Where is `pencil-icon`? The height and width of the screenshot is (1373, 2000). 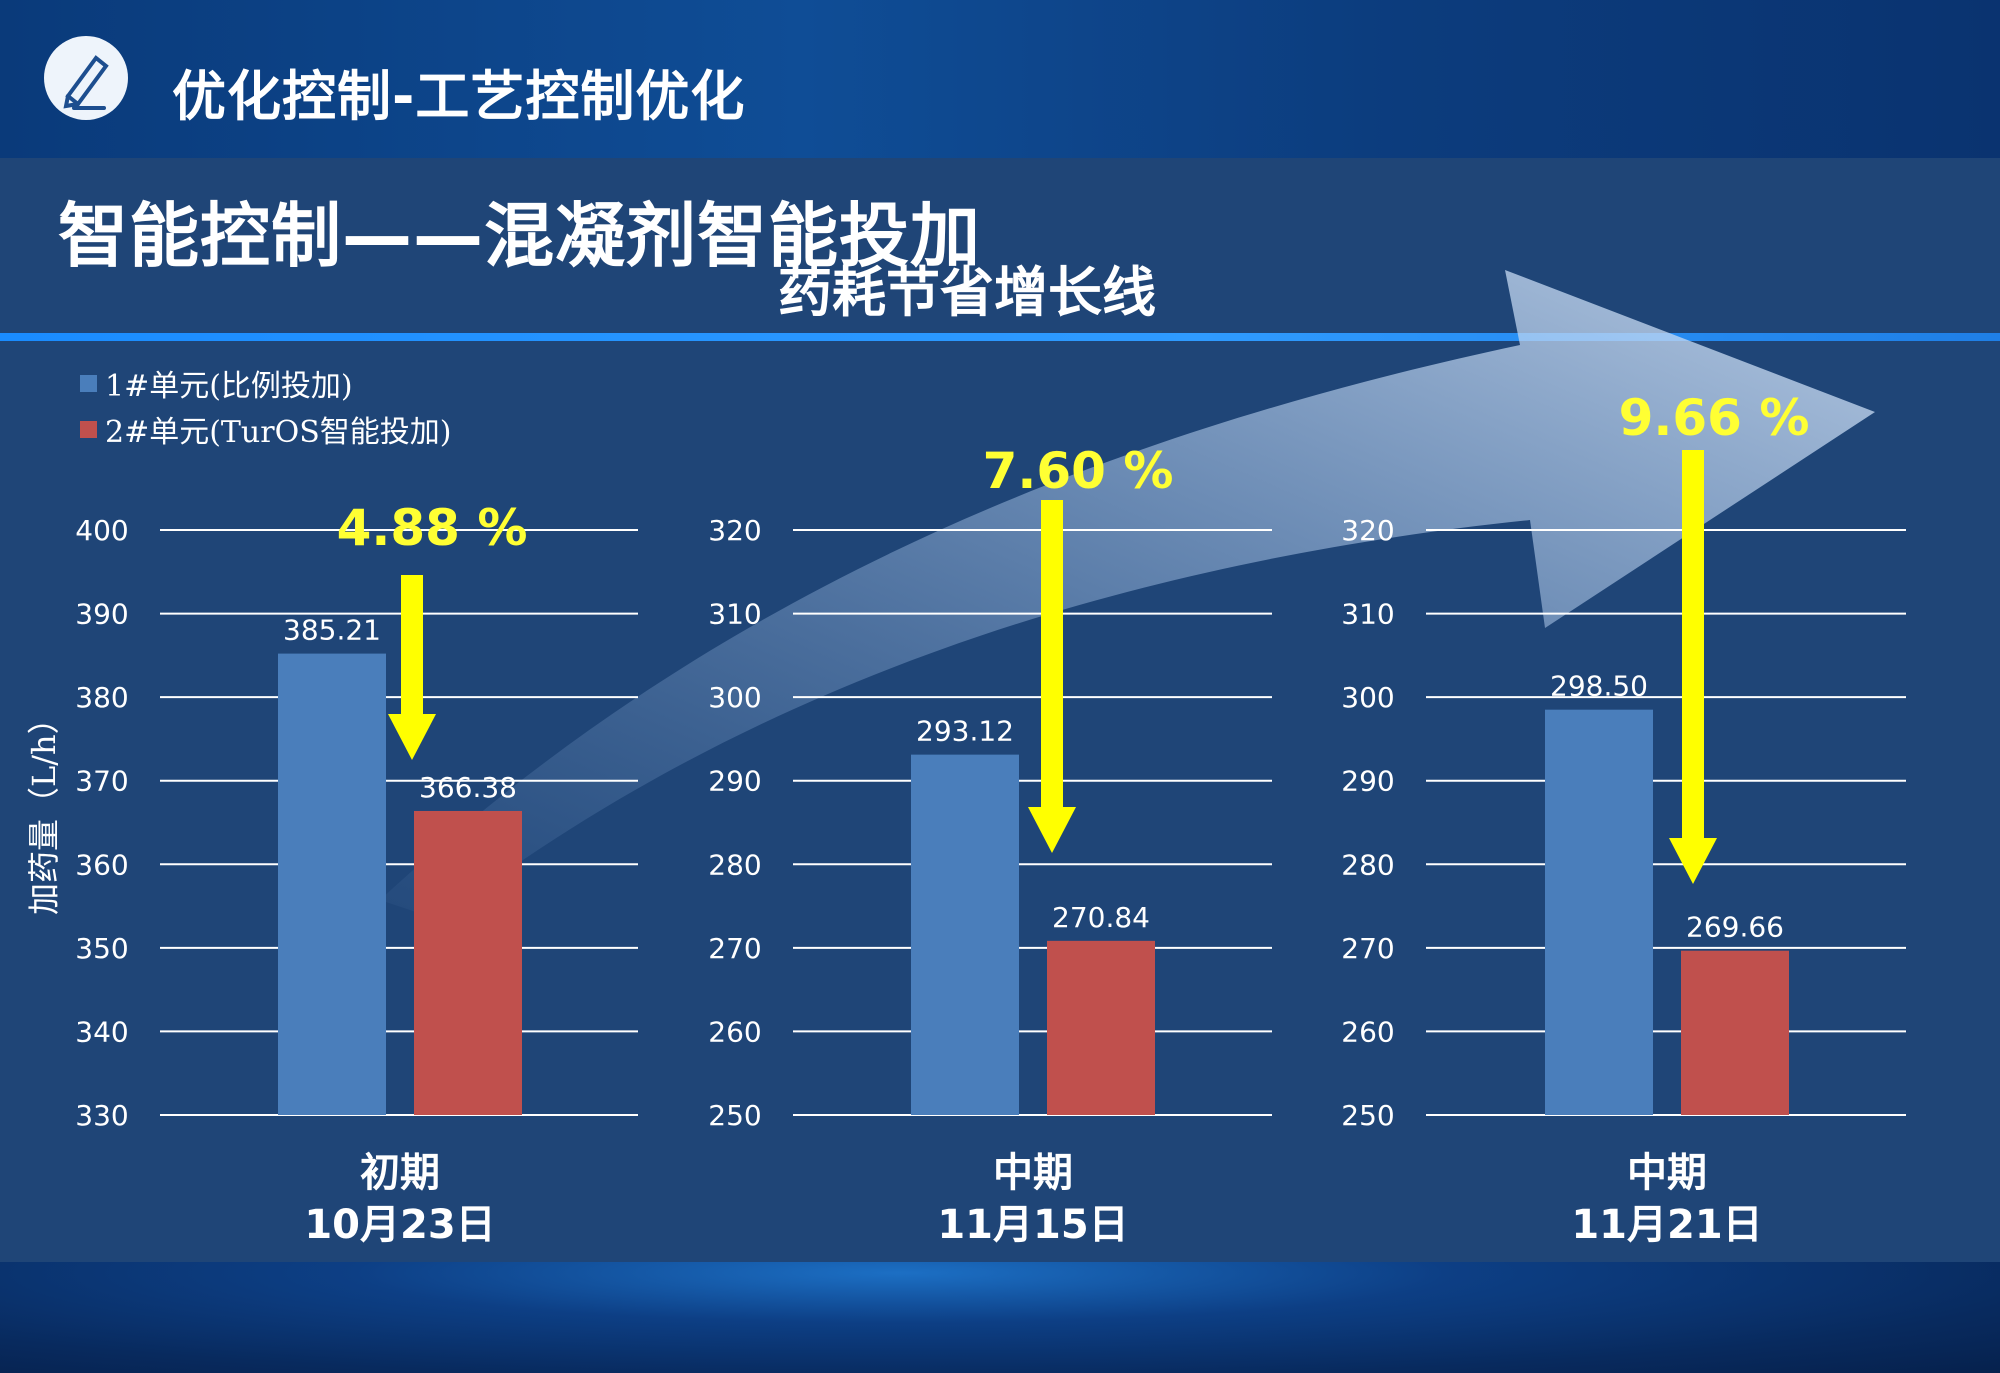
pencil-icon is located at coordinates (86, 78).